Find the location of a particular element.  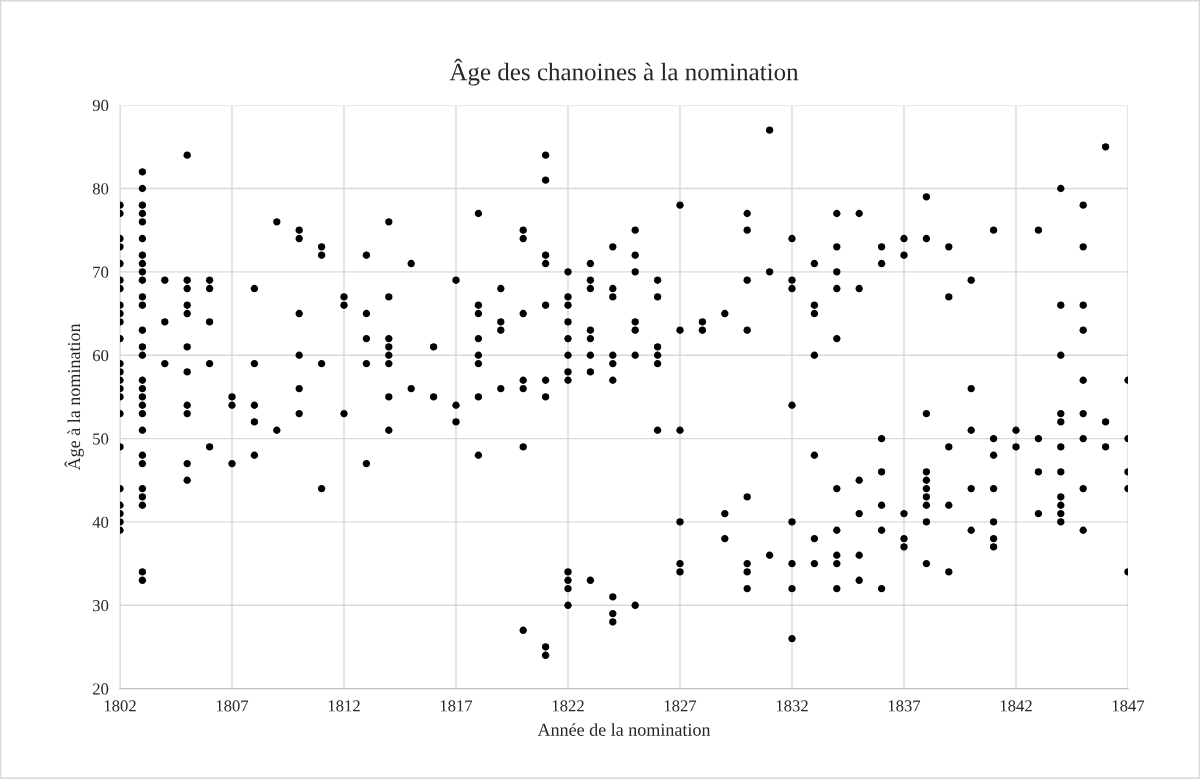

x-tick-label: 1832 is located at coordinates (792, 706).